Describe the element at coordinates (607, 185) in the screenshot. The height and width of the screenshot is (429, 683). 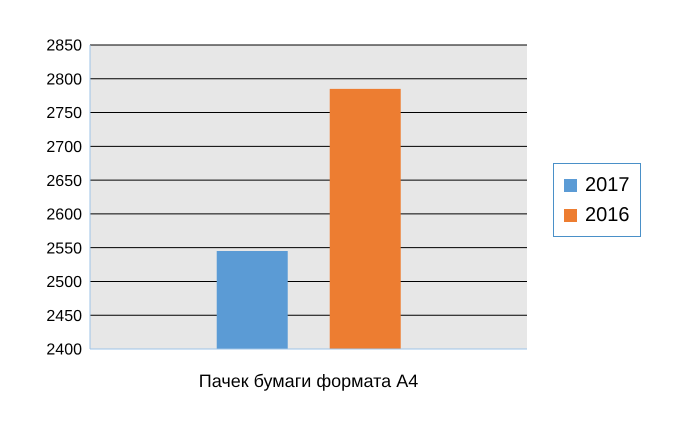
I see `legend-label: 2017` at that location.